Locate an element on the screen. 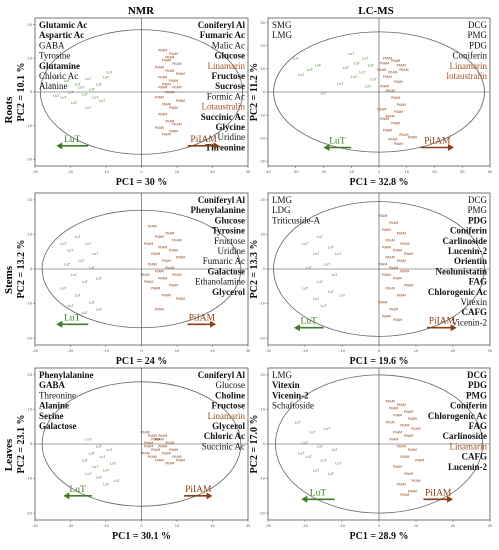 Image resolution: width=499 pixels, height=550 pixels. panel-1-right-marker-0: DCG is located at coordinates (478, 25).